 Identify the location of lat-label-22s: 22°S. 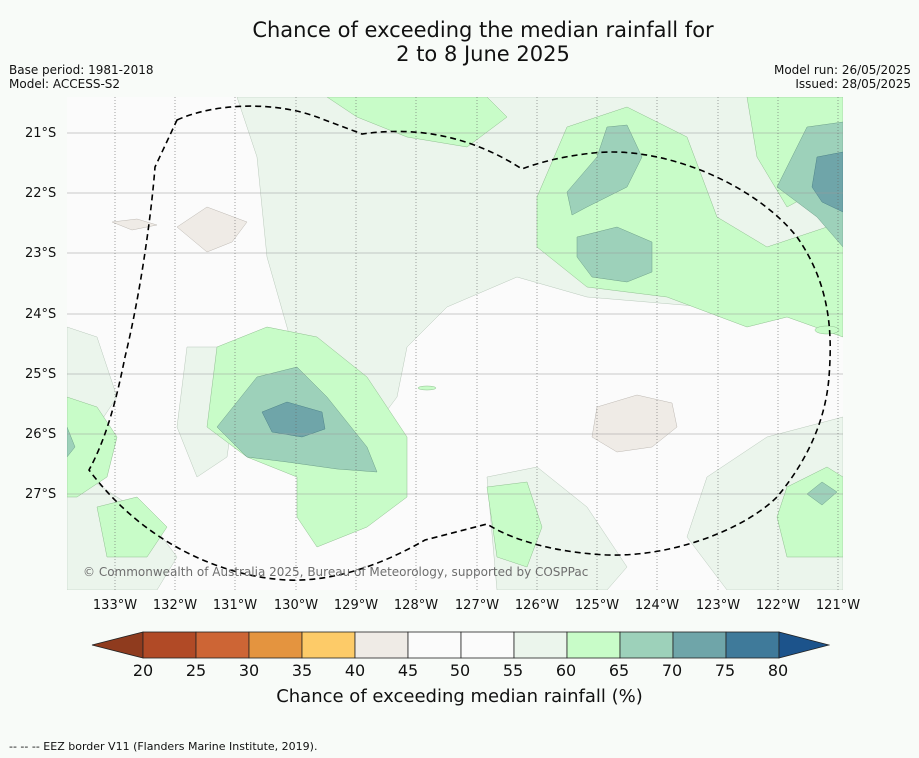
(41, 193).